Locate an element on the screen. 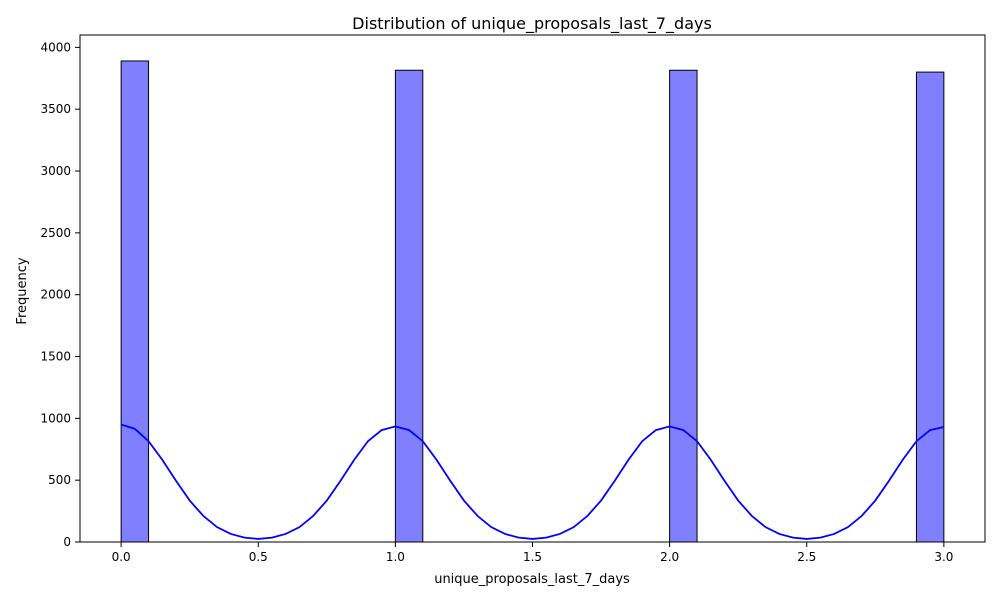 The width and height of the screenshot is (1000, 604). y-tick-label: 0 is located at coordinates (67, 542).